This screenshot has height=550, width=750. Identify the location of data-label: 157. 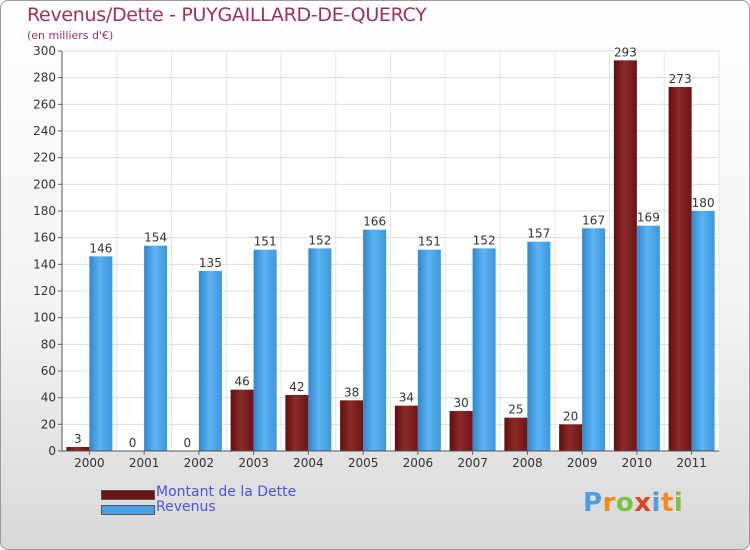
(538, 234).